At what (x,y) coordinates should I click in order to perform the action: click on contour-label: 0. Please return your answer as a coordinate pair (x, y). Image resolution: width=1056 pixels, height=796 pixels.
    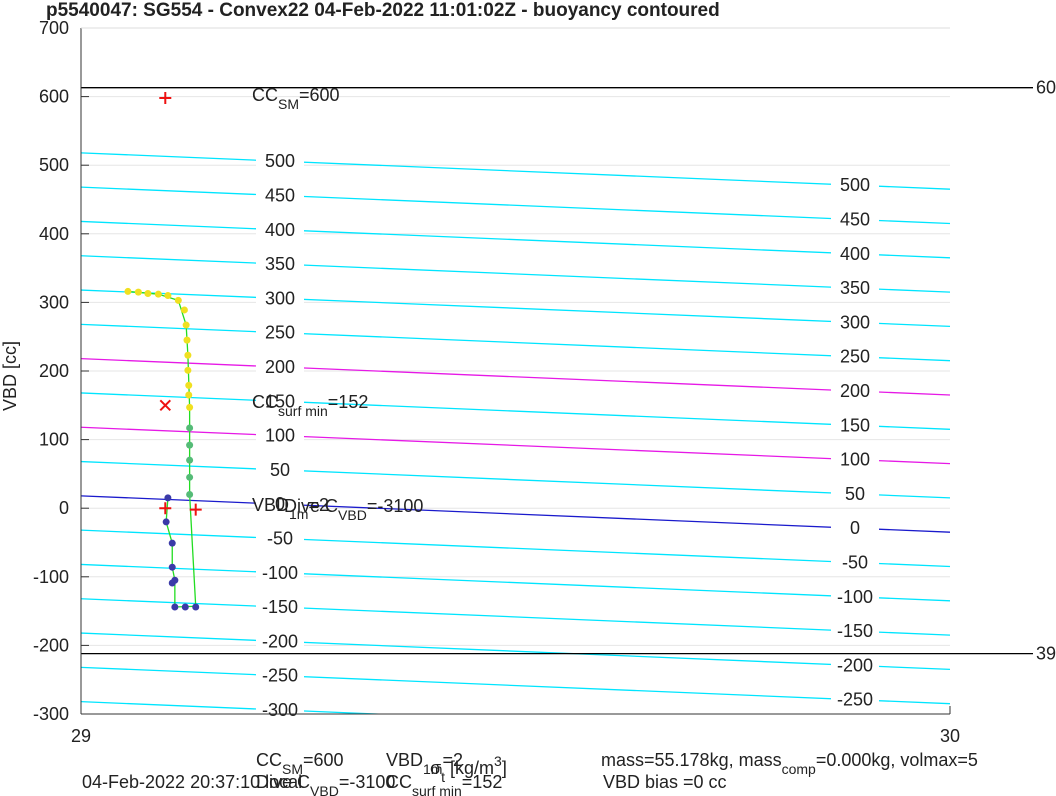
    Looking at the image, I should click on (280, 504).